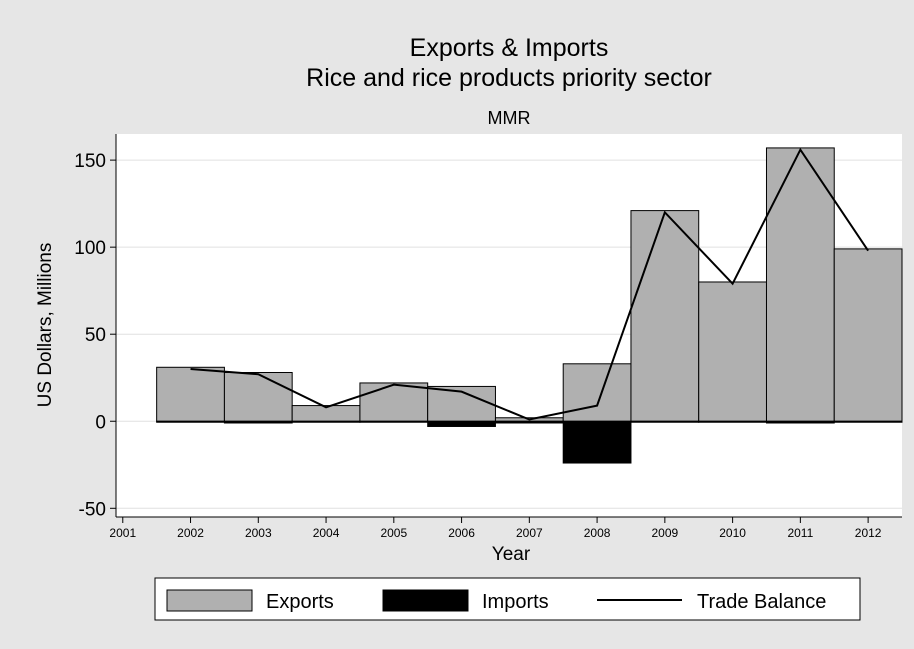 Image resolution: width=914 pixels, height=649 pixels. I want to click on exports-bar-2011, so click(800, 284).